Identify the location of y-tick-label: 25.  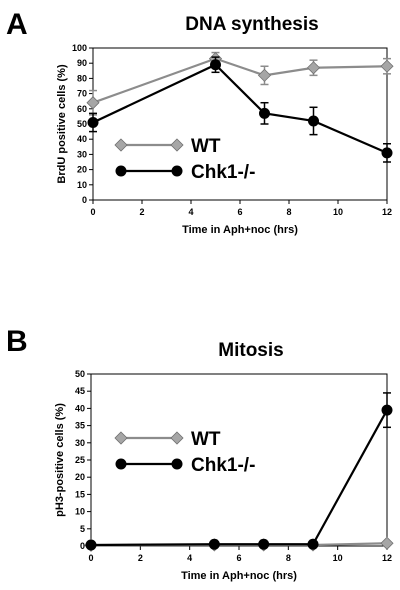
(80, 460).